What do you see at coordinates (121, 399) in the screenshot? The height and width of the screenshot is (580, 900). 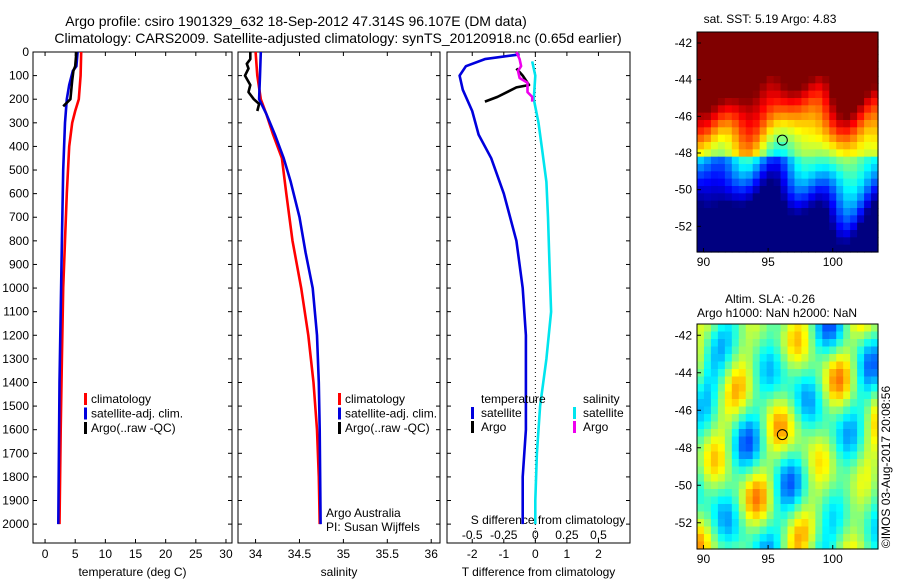 I see `legend-label: climatology` at bounding box center [121, 399].